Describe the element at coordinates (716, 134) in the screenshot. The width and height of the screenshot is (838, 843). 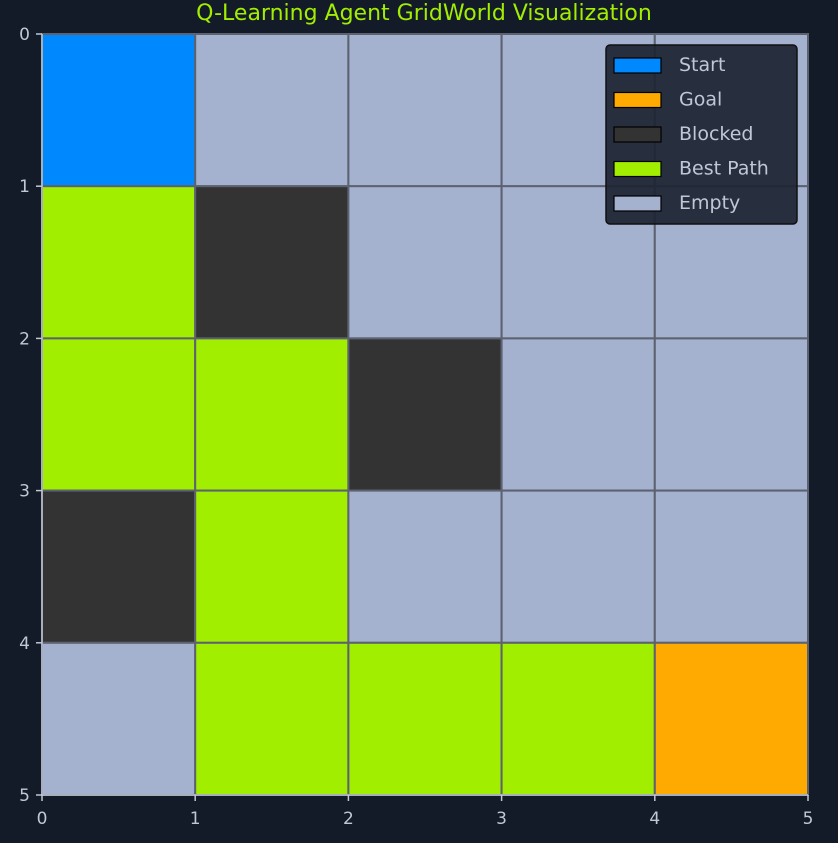
I see `legend-label-blocked: Blocked` at that location.